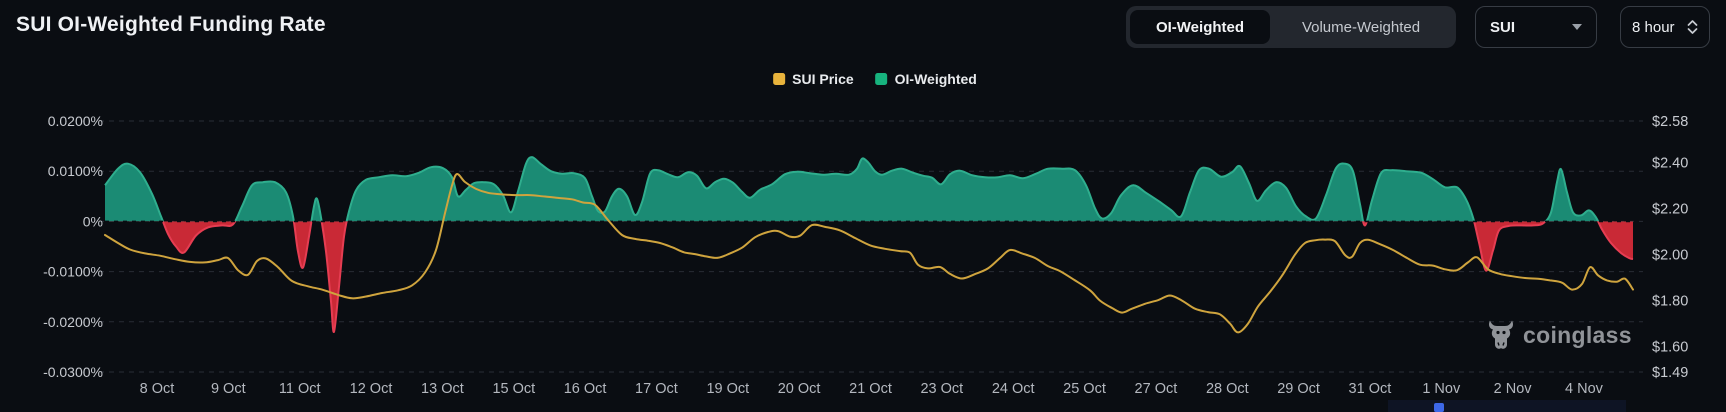 The width and height of the screenshot is (1726, 412). Describe the element at coordinates (75, 121) in the screenshot. I see `svg-text: 0.0200%` at that location.